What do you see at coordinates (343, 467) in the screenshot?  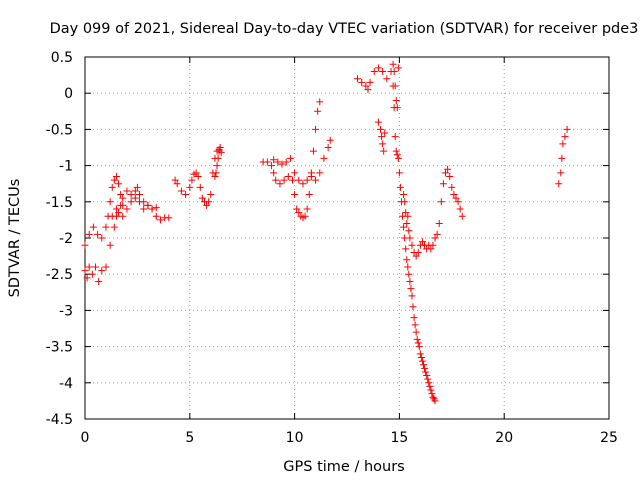 I see `x-axis-label: GPS time / hours` at bounding box center [343, 467].